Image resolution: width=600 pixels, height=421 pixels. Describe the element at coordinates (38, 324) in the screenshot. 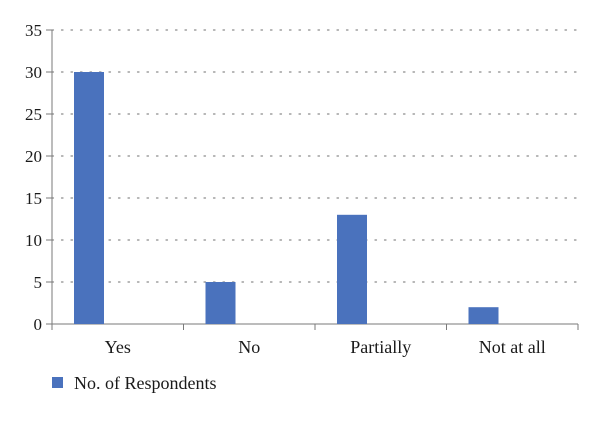

I see `y-tick-label: 0` at that location.